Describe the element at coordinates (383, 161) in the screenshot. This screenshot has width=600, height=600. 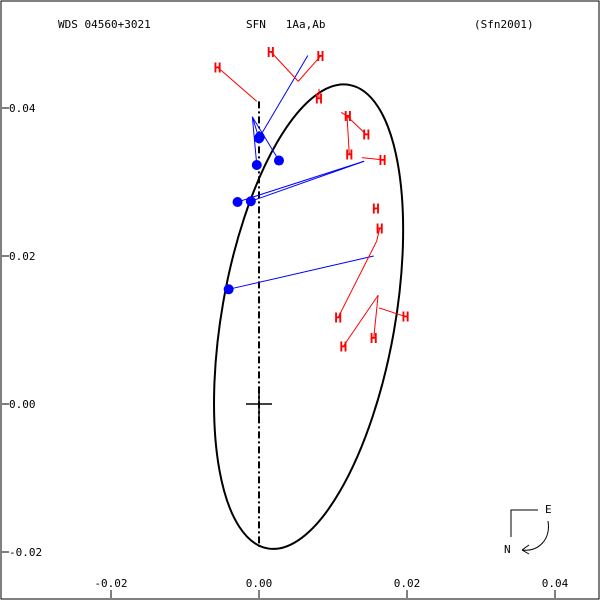
I see `observation-point-hst-7: H` at that location.